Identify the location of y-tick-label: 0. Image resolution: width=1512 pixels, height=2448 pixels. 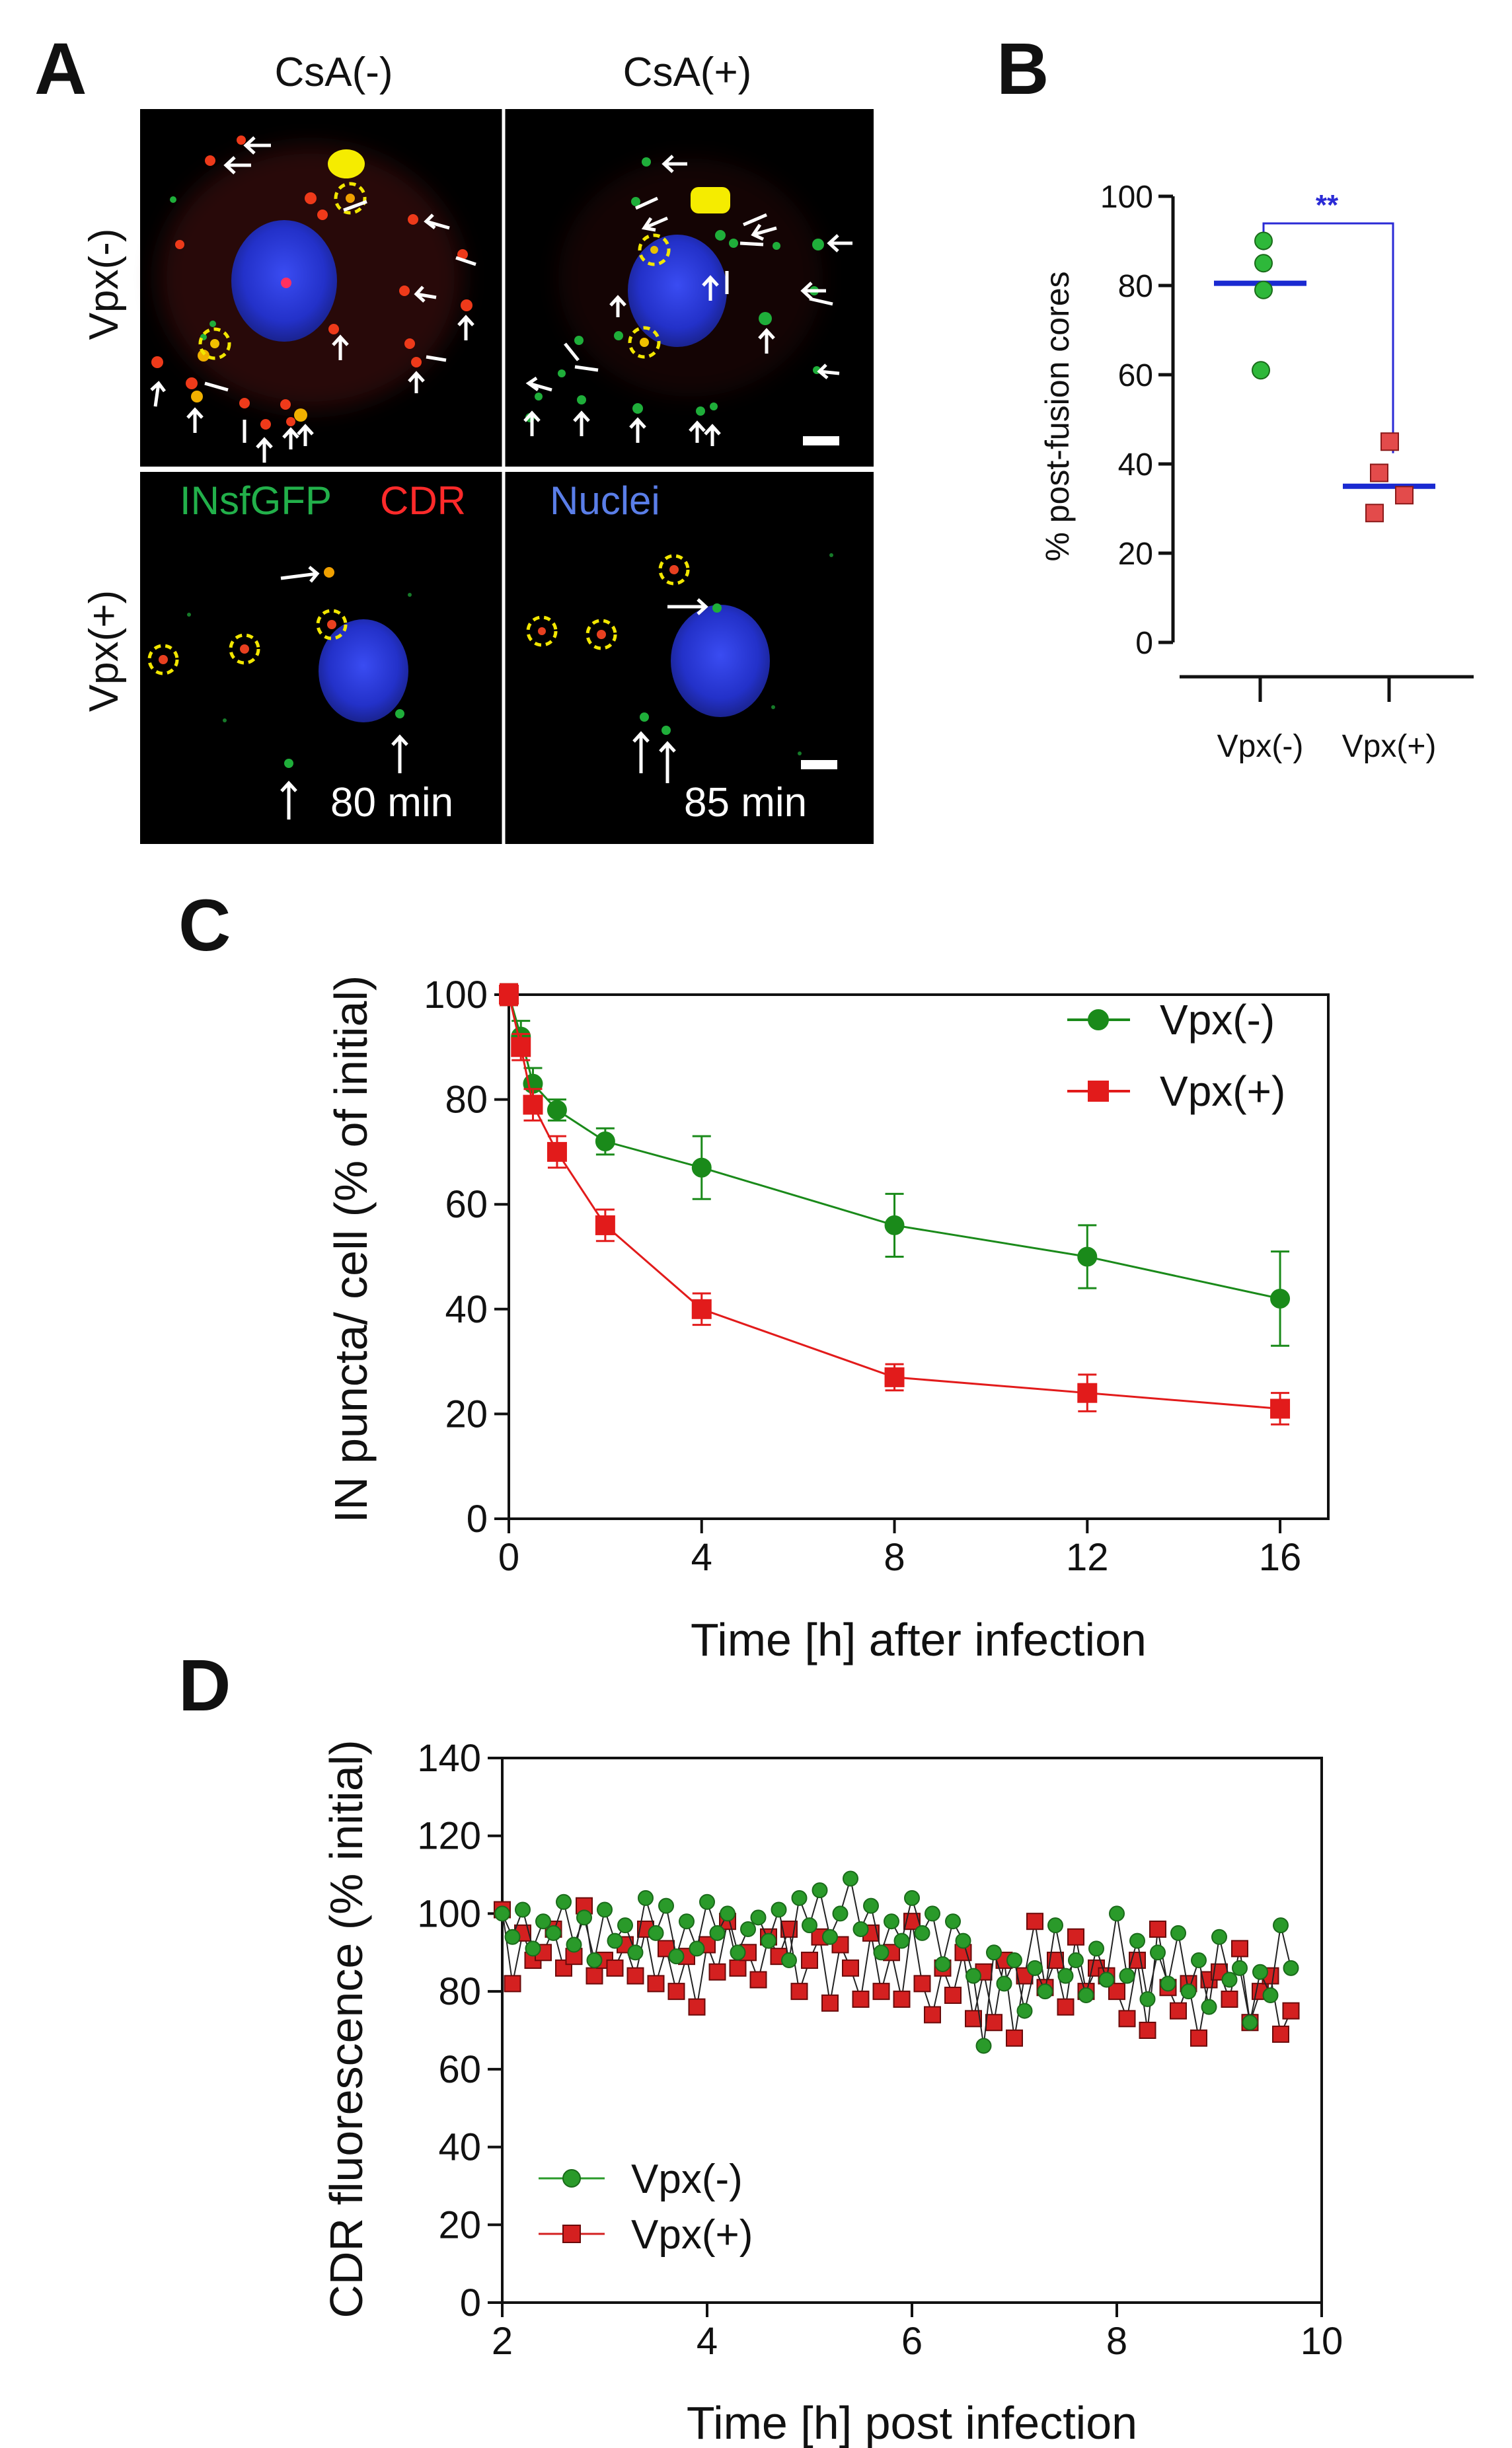
(1144, 643).